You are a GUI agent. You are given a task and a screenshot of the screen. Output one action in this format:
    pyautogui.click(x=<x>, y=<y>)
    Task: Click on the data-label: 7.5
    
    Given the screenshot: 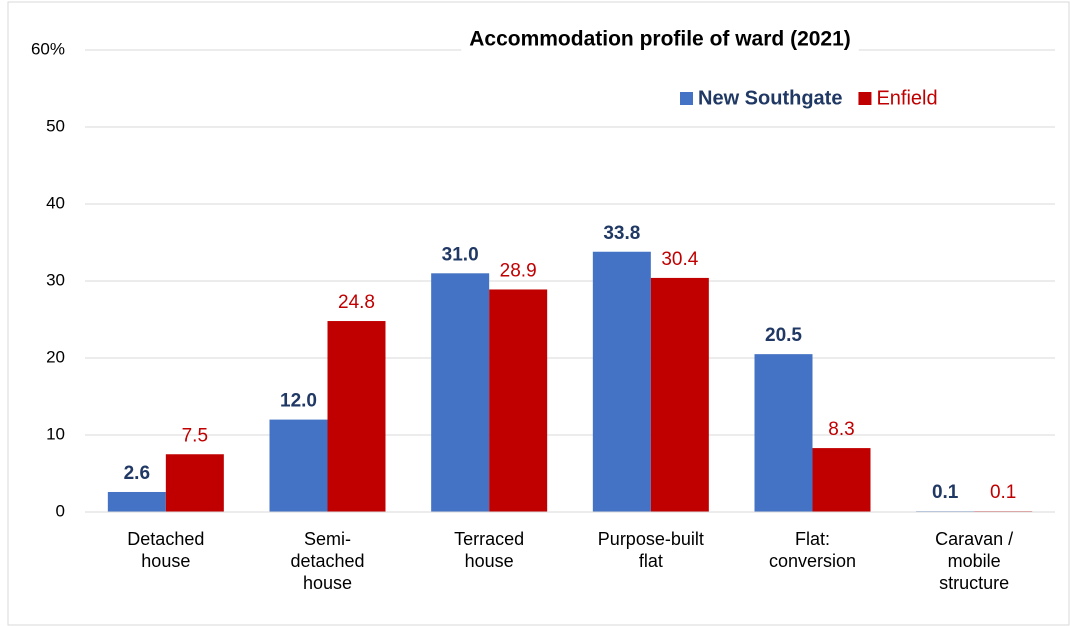 What is the action you would take?
    pyautogui.click(x=195, y=435)
    